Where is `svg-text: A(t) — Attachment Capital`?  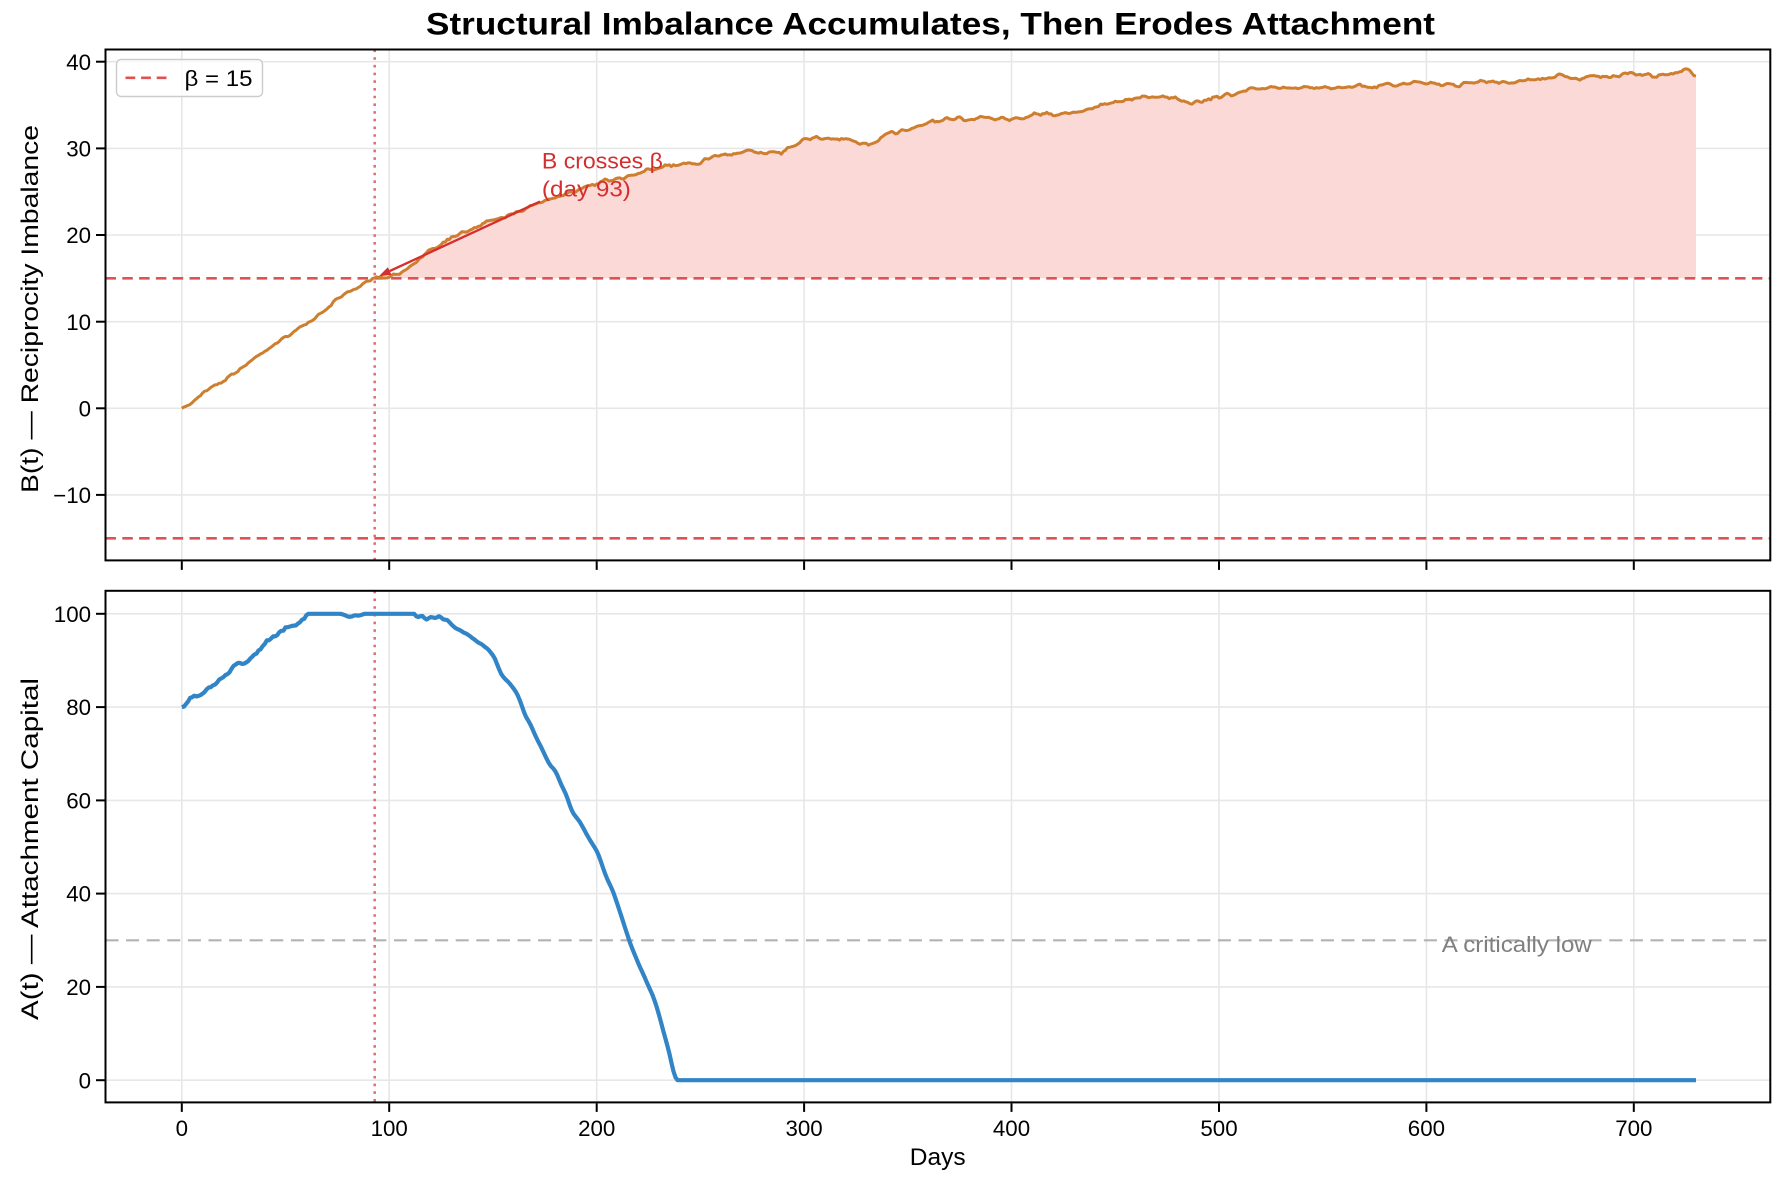
svg-text: A(t) — Attachment Capital is located at coordinates (30, 849).